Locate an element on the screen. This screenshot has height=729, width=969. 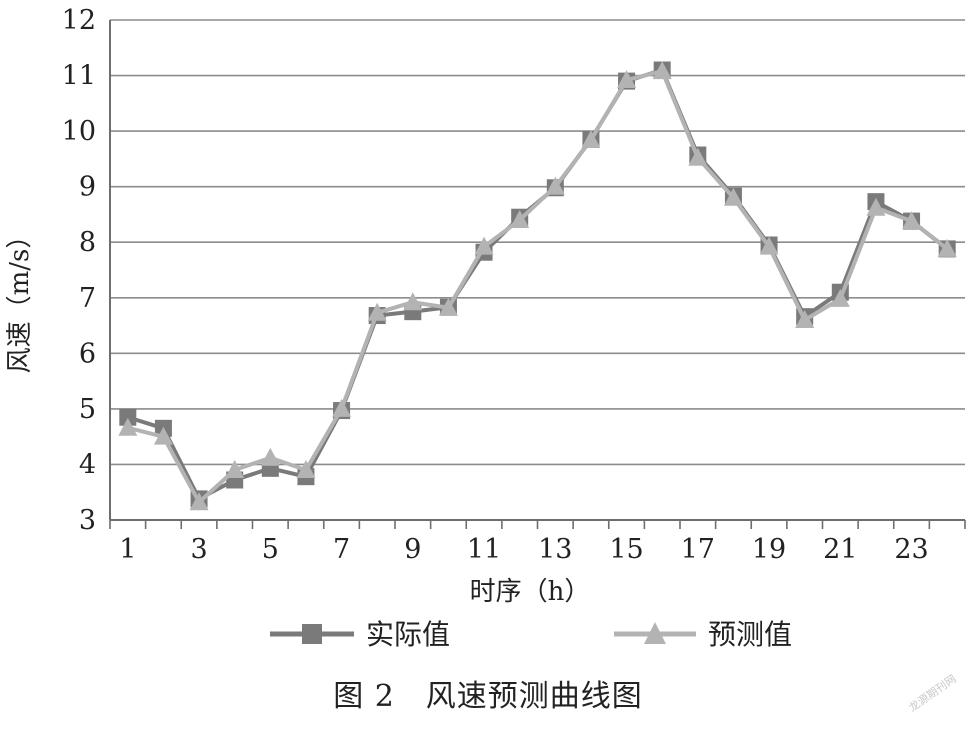
legend-item-predicted: 预测值 is located at coordinates (703, 634).